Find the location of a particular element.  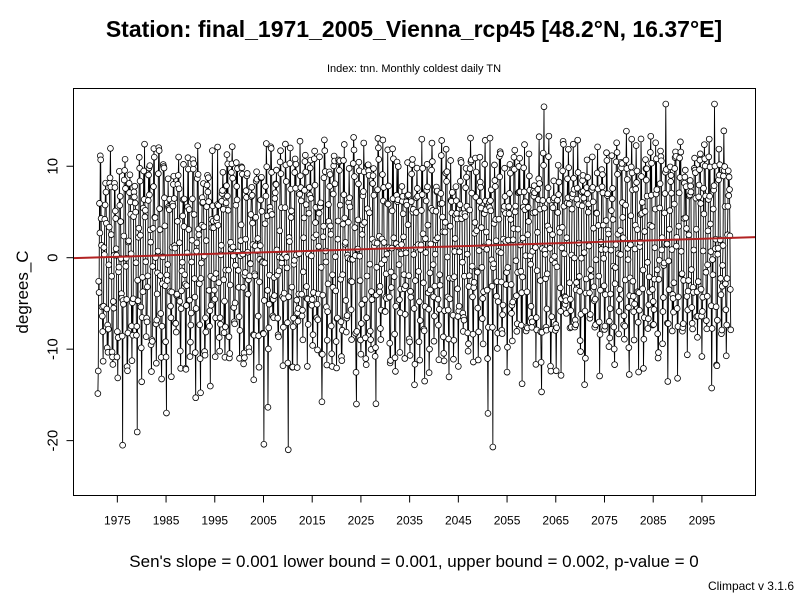

x-tick-label: 2085 is located at coordinates (653, 521).